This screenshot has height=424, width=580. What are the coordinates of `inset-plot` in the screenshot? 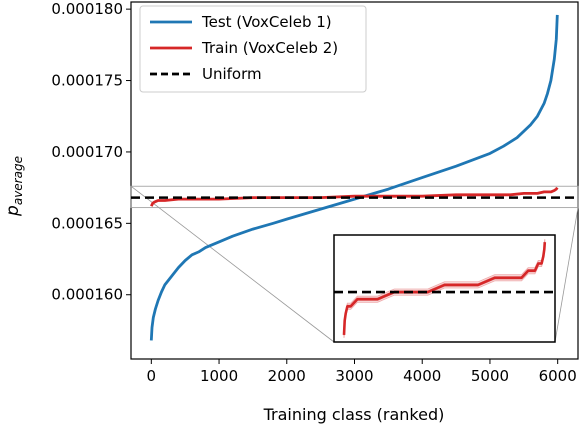 It's located at (444, 288).